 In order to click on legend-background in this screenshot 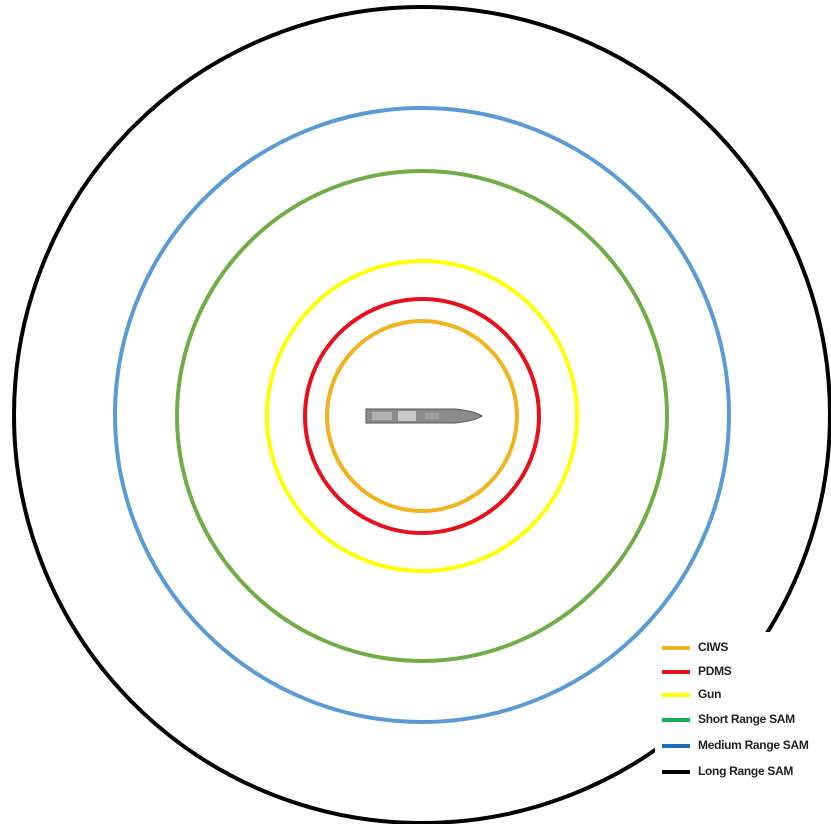, I will do `click(743, 728)`.